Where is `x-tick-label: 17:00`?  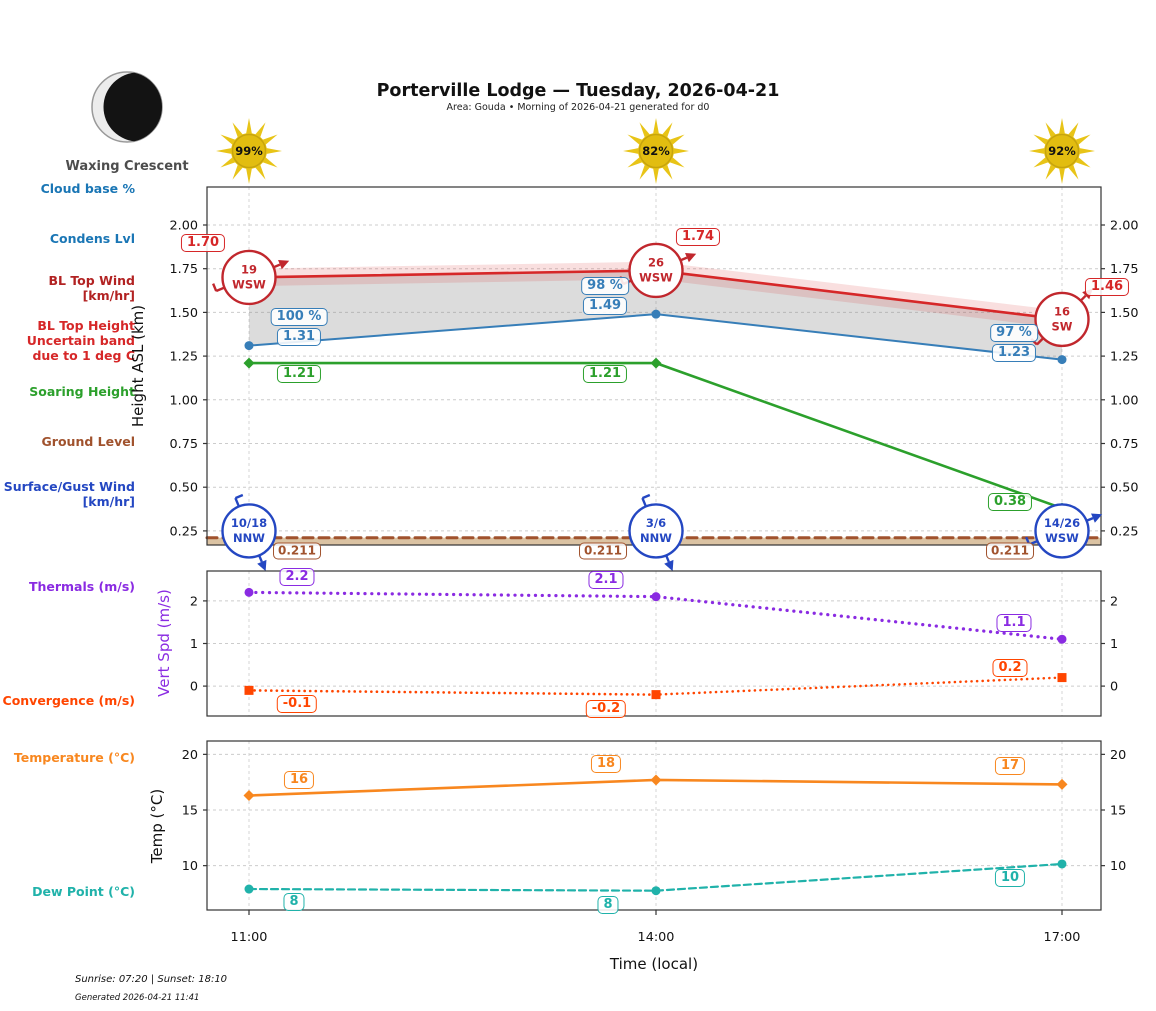
x-tick-label: 17:00 is located at coordinates (1062, 937).